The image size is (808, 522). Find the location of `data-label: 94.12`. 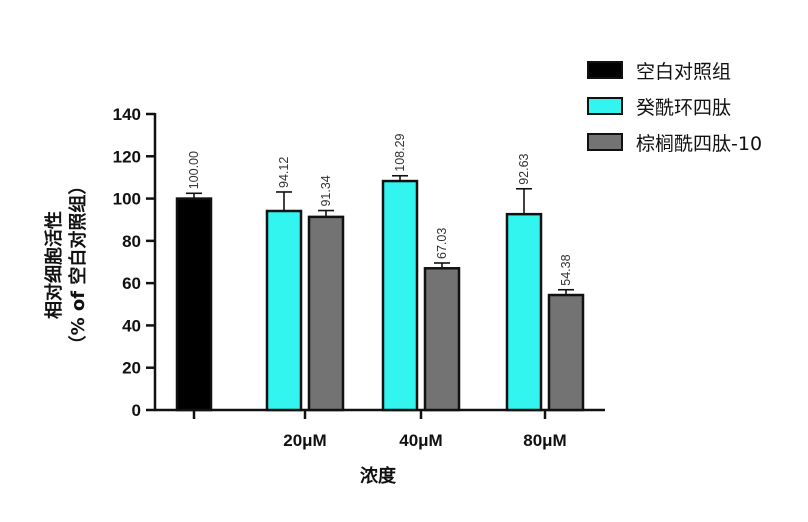

data-label: 94.12 is located at coordinates (284, 172).